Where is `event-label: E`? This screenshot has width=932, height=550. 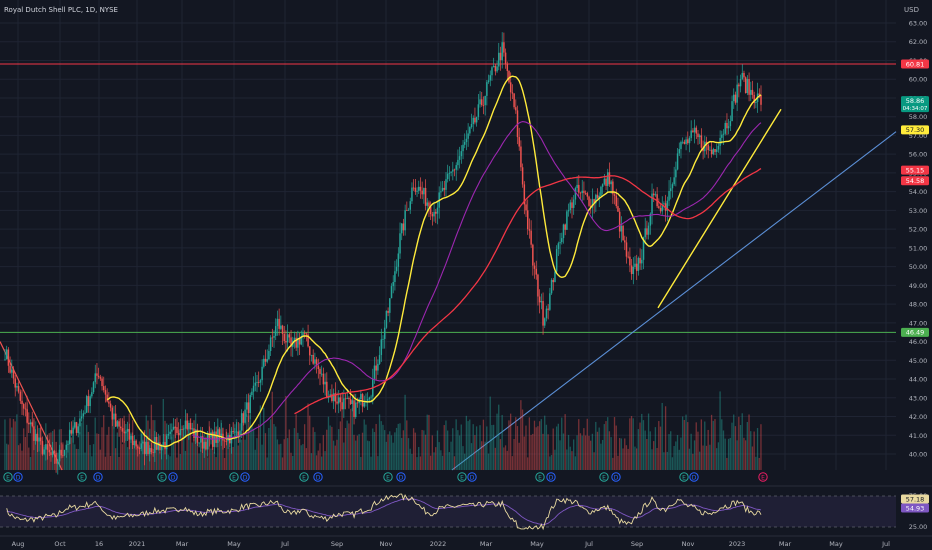 event-label: E is located at coordinates (462, 478).